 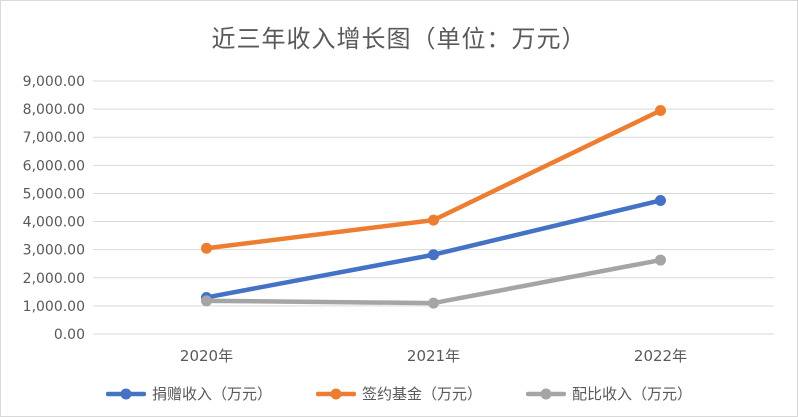 What do you see at coordinates (54, 279) in the screenshot?
I see `y-tick-label-2: 2,000.00` at bounding box center [54, 279].